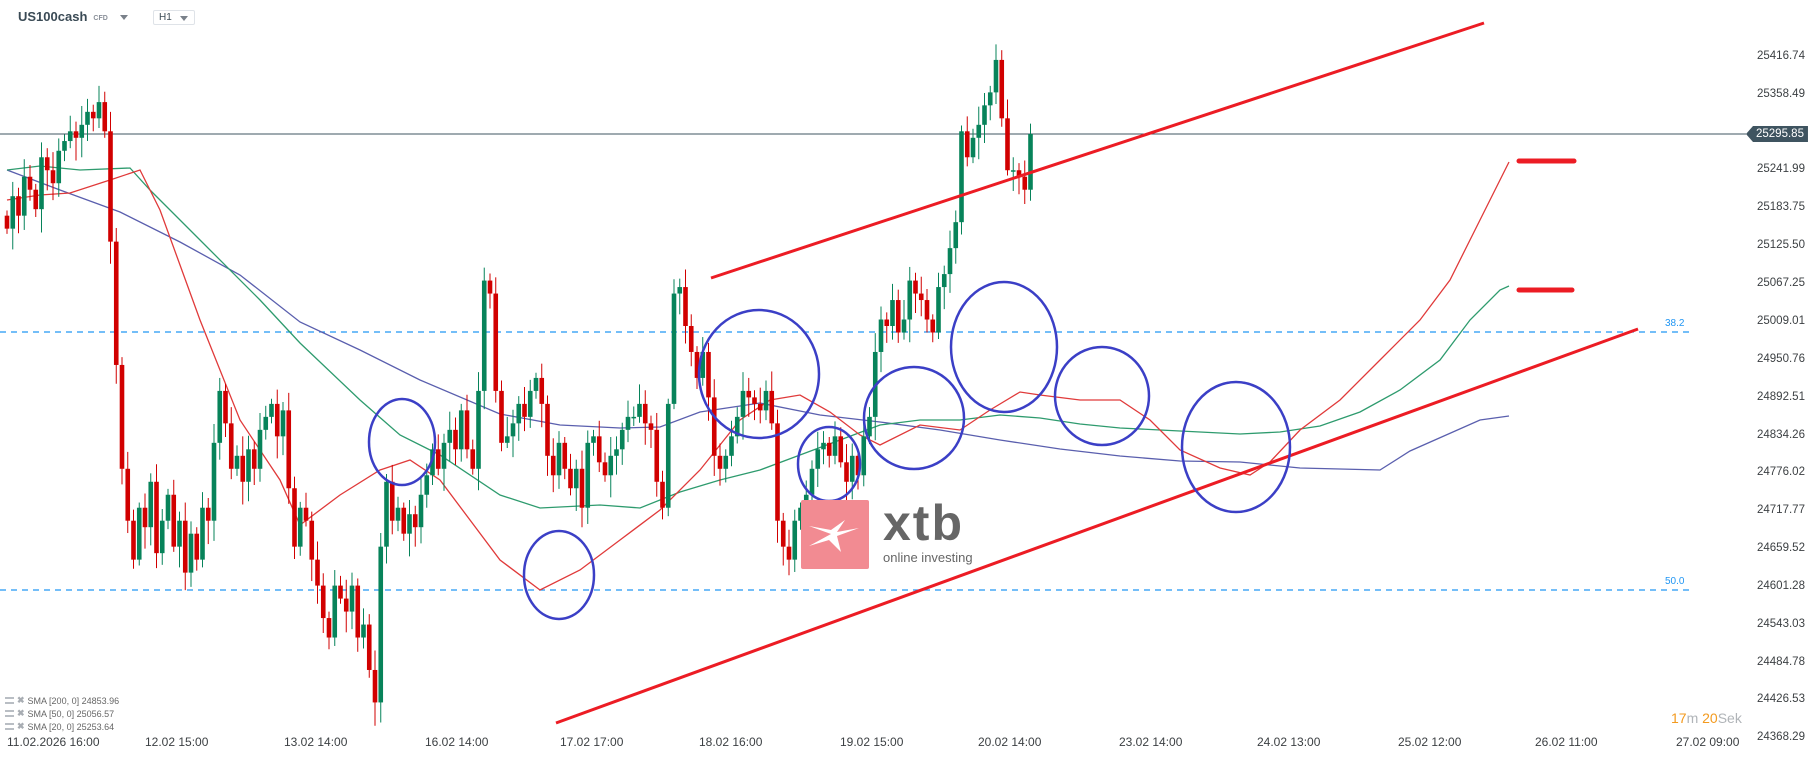 The width and height of the screenshot is (1815, 761). I want to click on watermark-tagline: online investing, so click(928, 557).